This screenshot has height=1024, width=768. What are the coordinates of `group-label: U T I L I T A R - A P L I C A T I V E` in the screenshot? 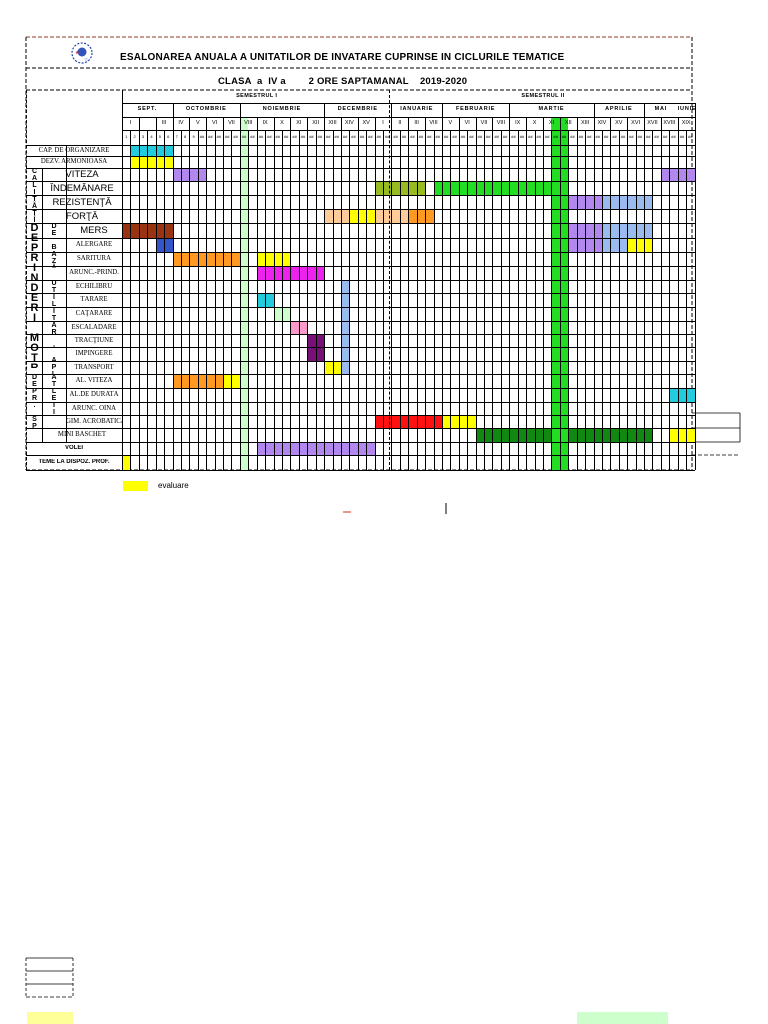 It's located at (54, 327).